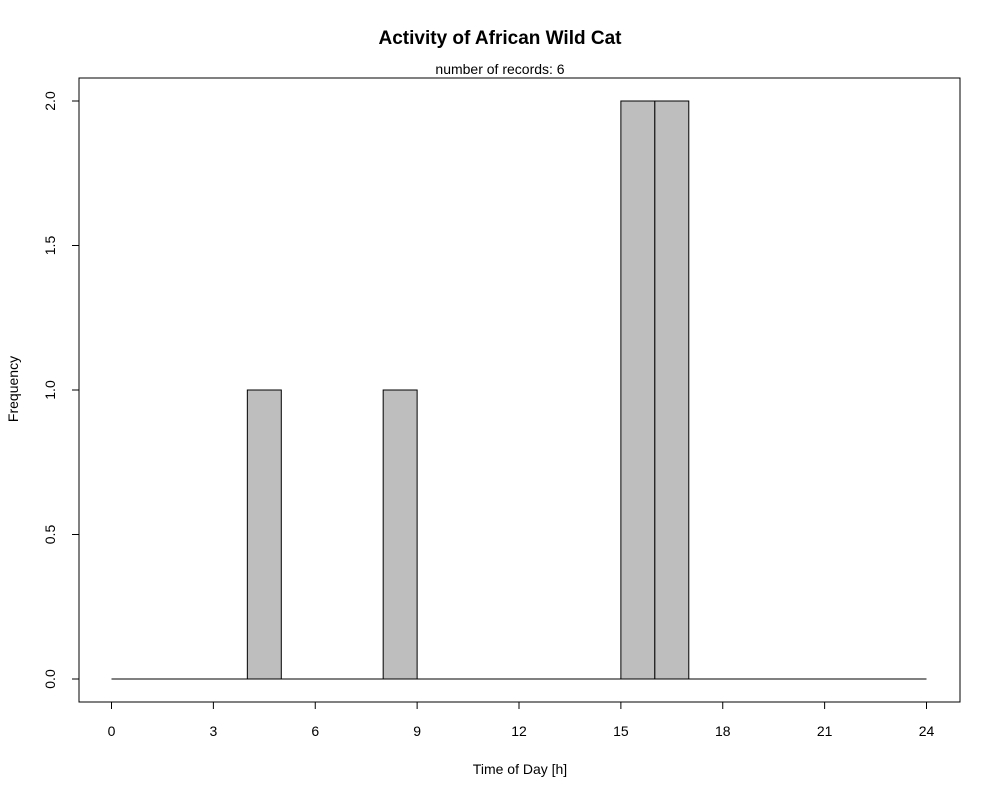  Describe the element at coordinates (112, 731) in the screenshot. I see `x-tick-label: 0` at that location.